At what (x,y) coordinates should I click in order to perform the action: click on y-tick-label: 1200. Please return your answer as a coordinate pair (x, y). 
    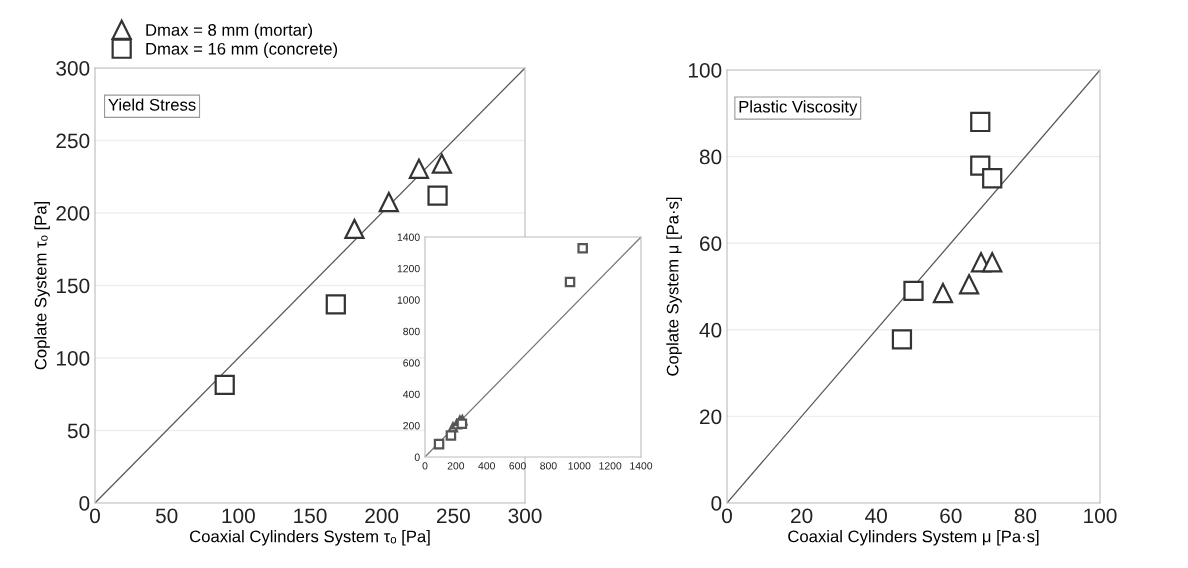
    Looking at the image, I should click on (408, 268).